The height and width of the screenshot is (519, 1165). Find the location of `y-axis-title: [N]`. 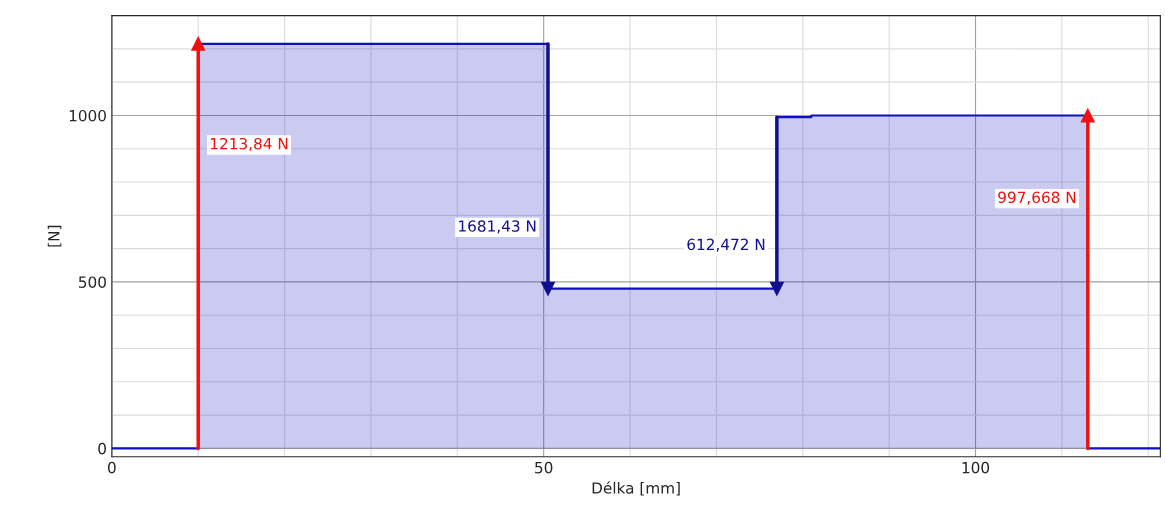

y-axis-title: [N] is located at coordinates (54, 236).